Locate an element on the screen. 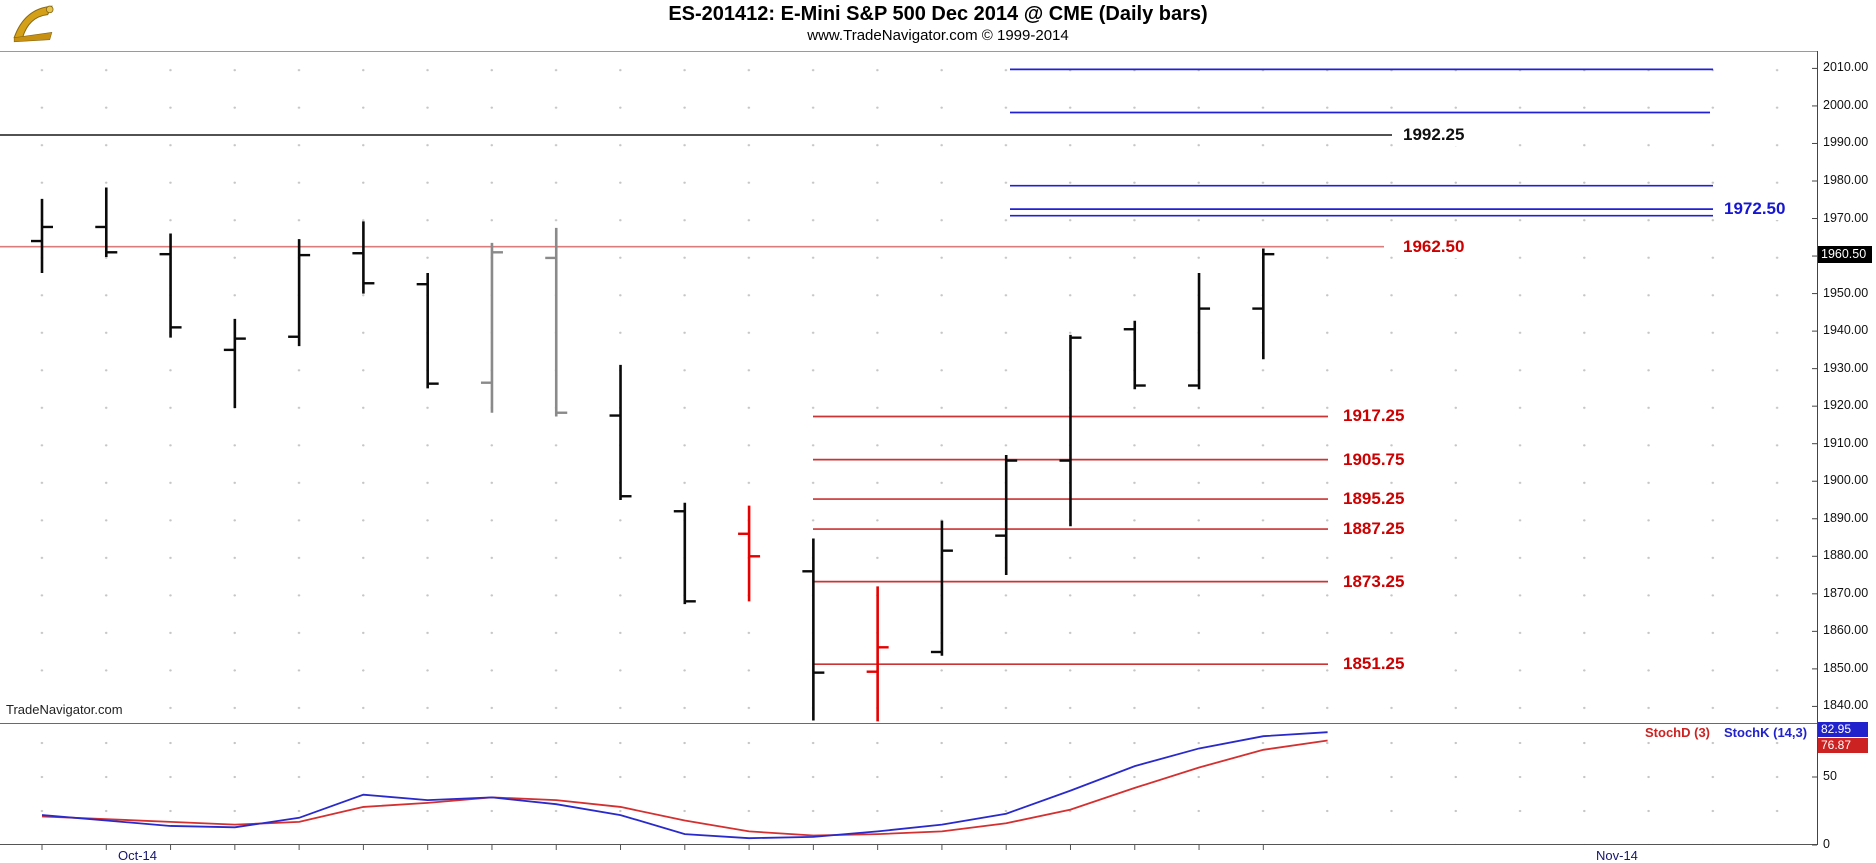 The width and height of the screenshot is (1876, 863). stoch-tick-label: 0 is located at coordinates (1826, 844).